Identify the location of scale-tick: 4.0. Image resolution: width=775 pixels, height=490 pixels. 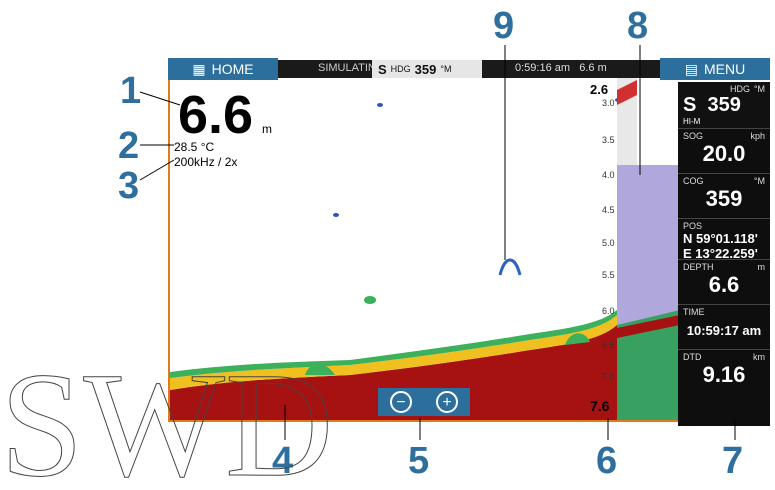
(608, 175).